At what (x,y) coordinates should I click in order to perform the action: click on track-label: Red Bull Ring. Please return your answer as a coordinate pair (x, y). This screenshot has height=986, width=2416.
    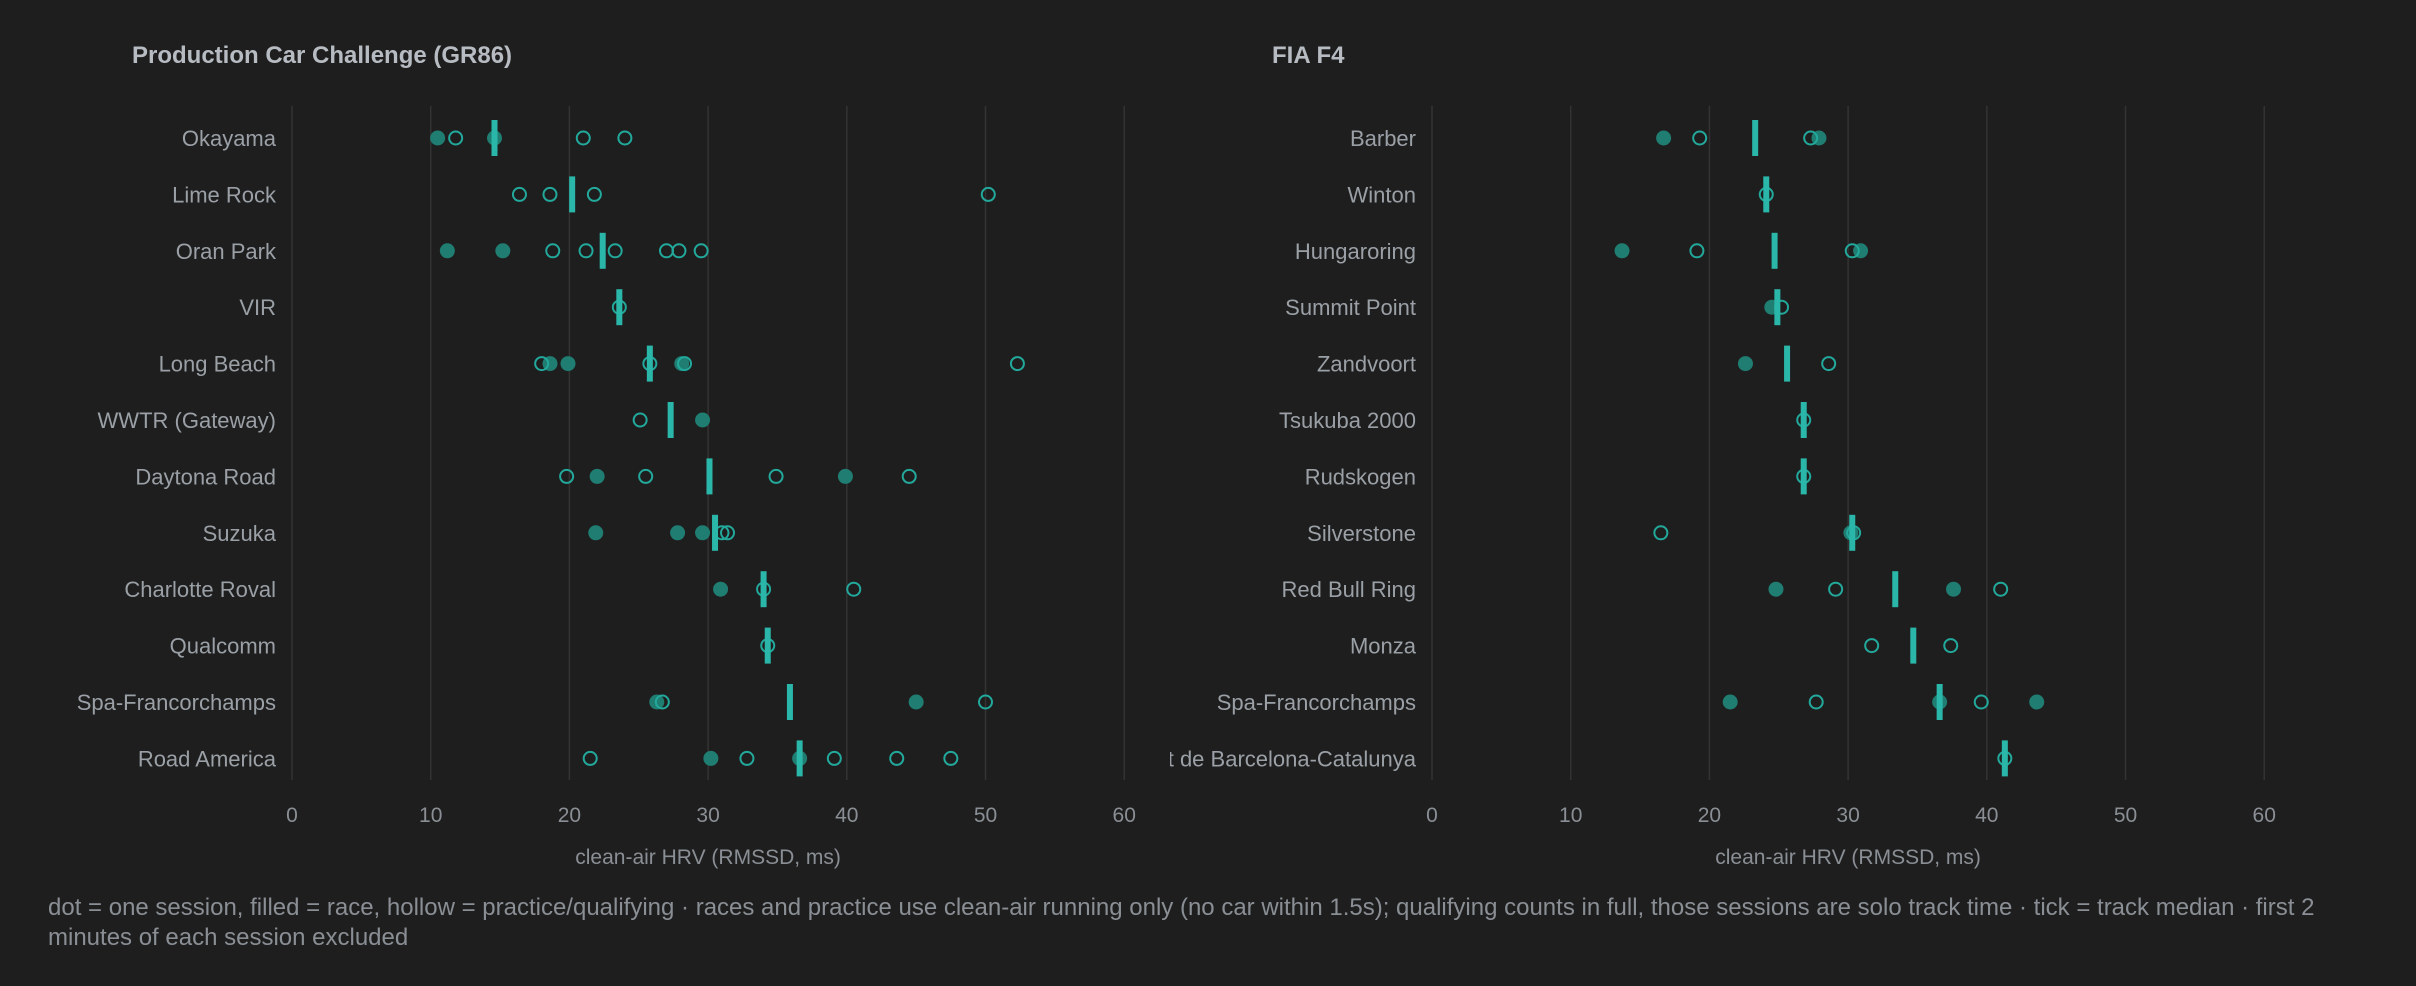
    Looking at the image, I should click on (1348, 589).